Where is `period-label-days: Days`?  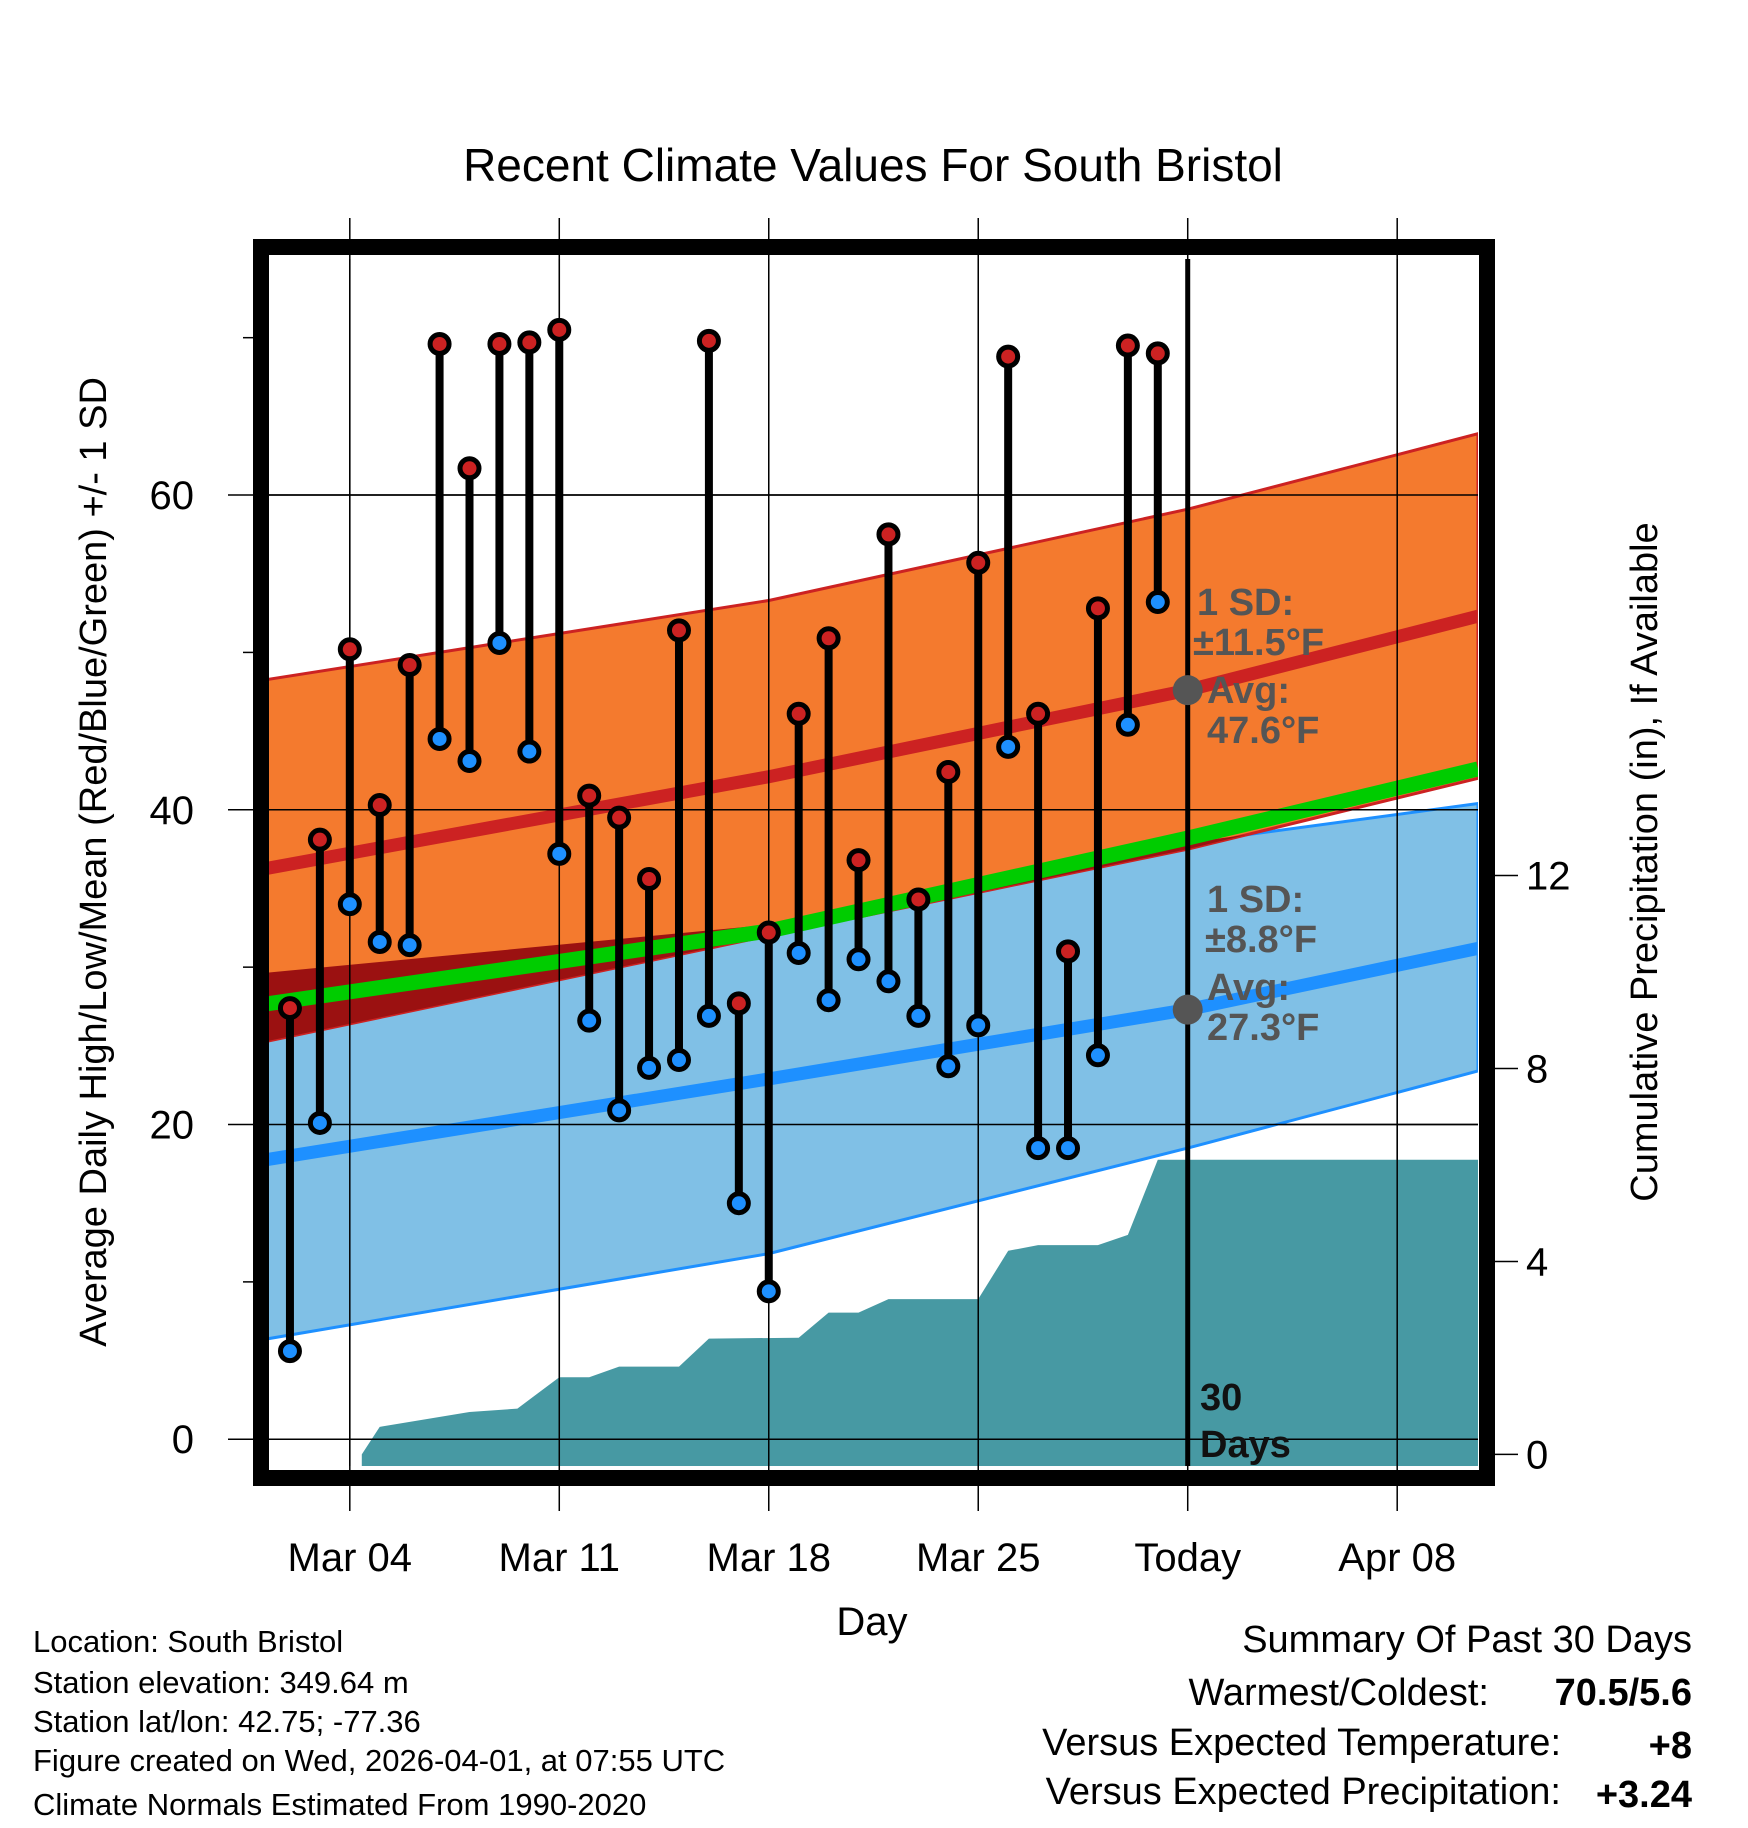 period-label-days: Days is located at coordinates (1245, 1445).